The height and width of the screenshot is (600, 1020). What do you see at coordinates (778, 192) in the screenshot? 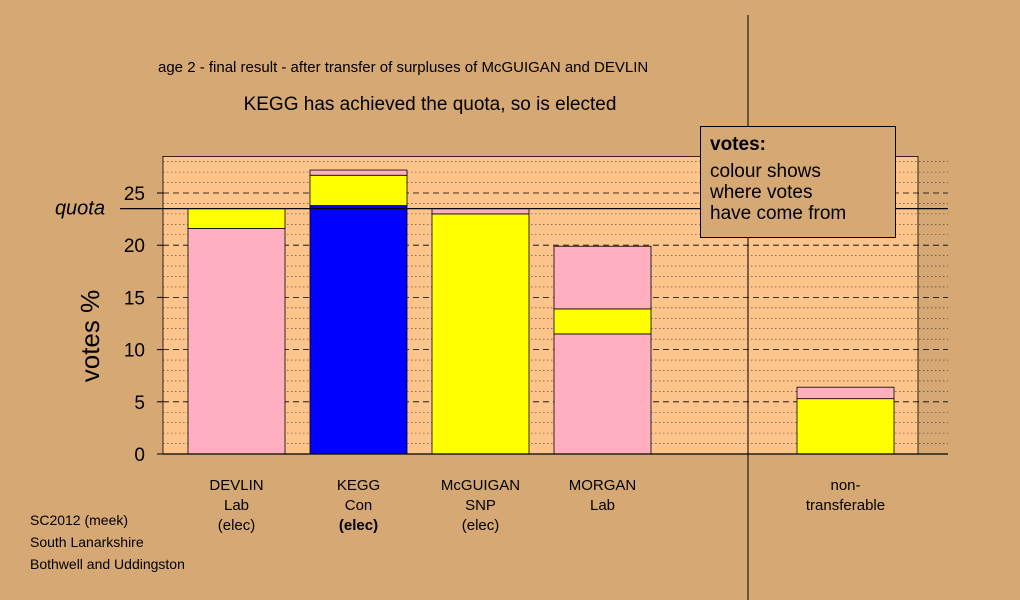
I see `legend-text: colour shows where votes have come from` at bounding box center [778, 192].